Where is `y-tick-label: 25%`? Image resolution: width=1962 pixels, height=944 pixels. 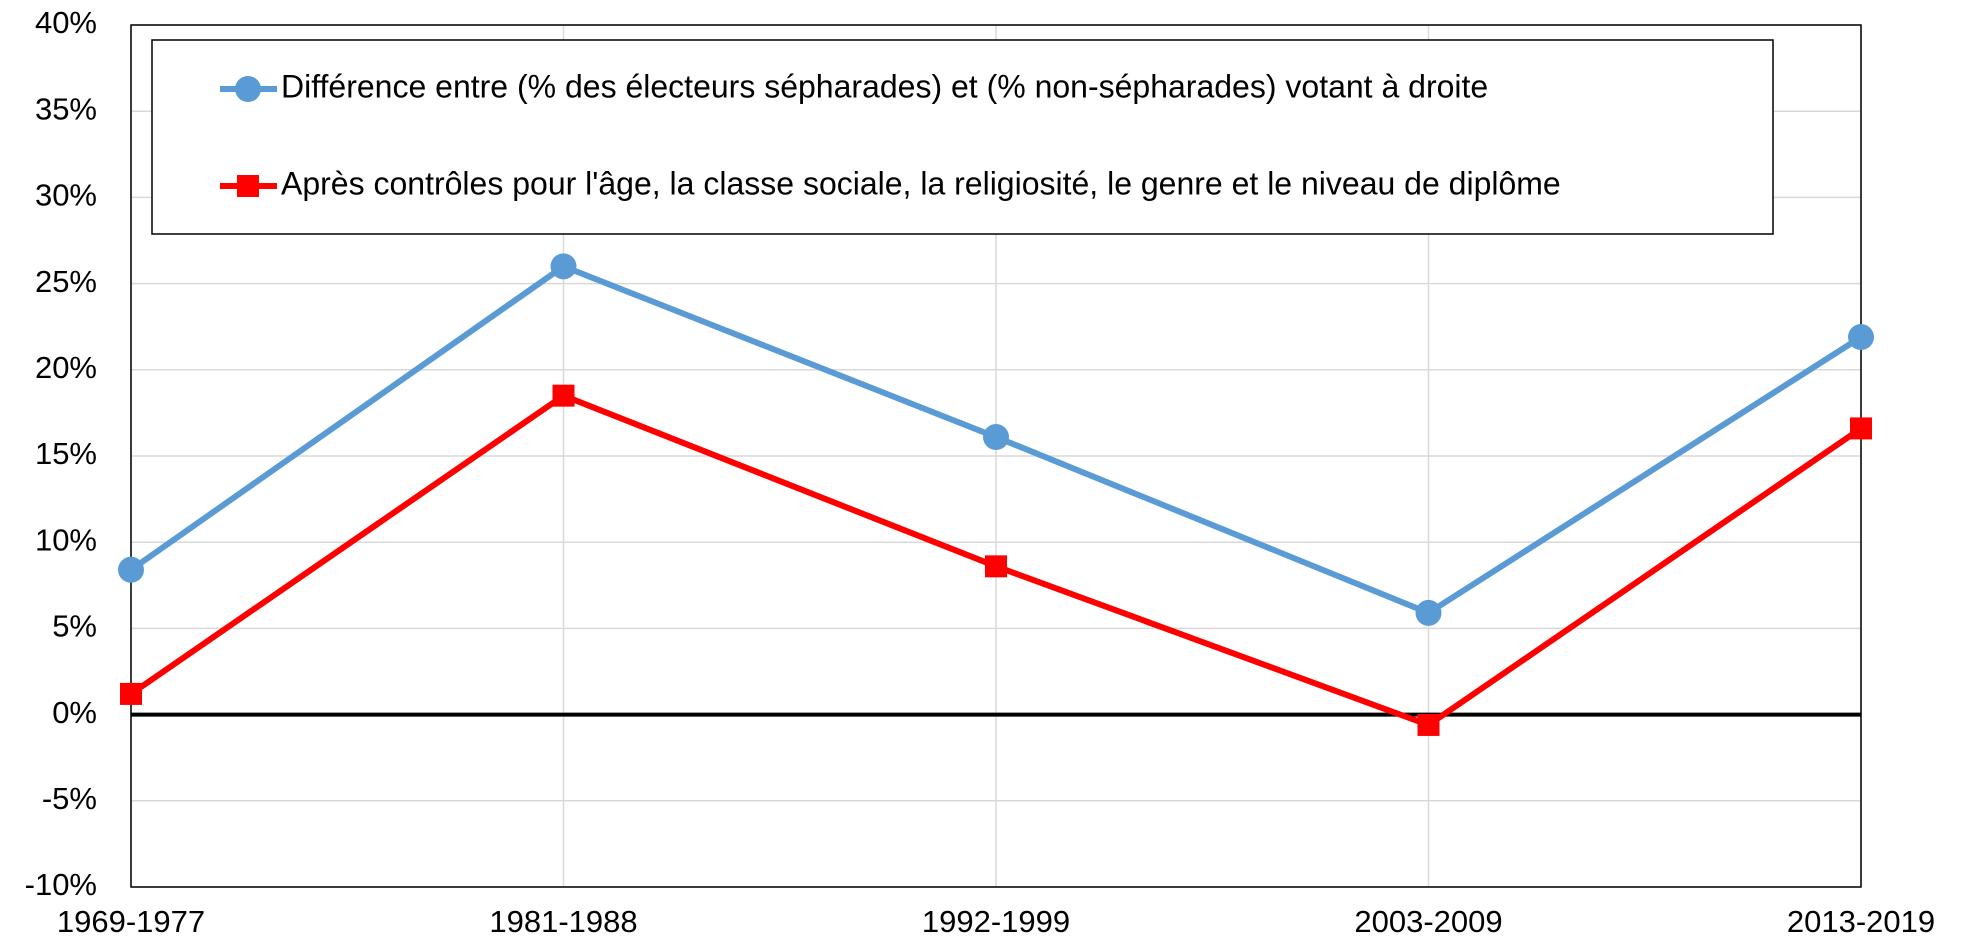 y-tick-label: 25% is located at coordinates (66, 281).